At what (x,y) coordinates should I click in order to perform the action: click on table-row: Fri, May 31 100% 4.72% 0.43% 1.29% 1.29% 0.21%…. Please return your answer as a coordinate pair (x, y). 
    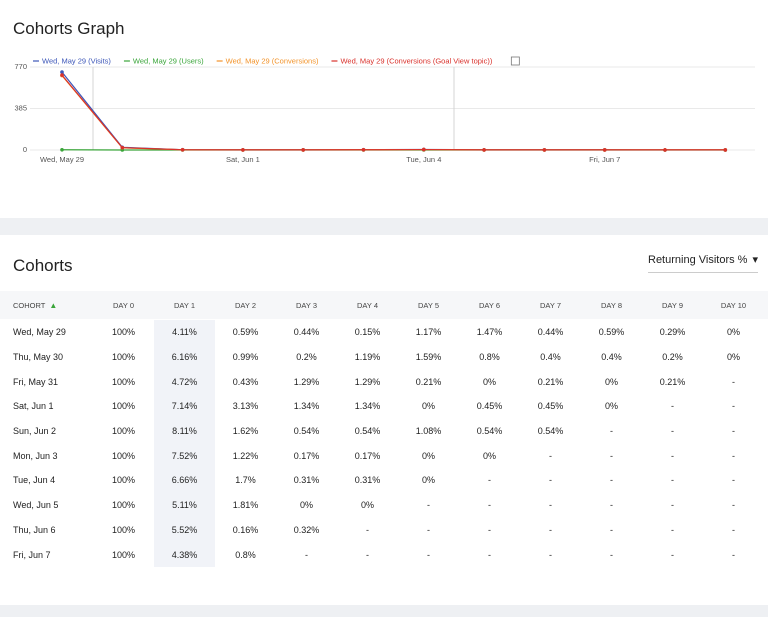
    Looking at the image, I should click on (384, 382).